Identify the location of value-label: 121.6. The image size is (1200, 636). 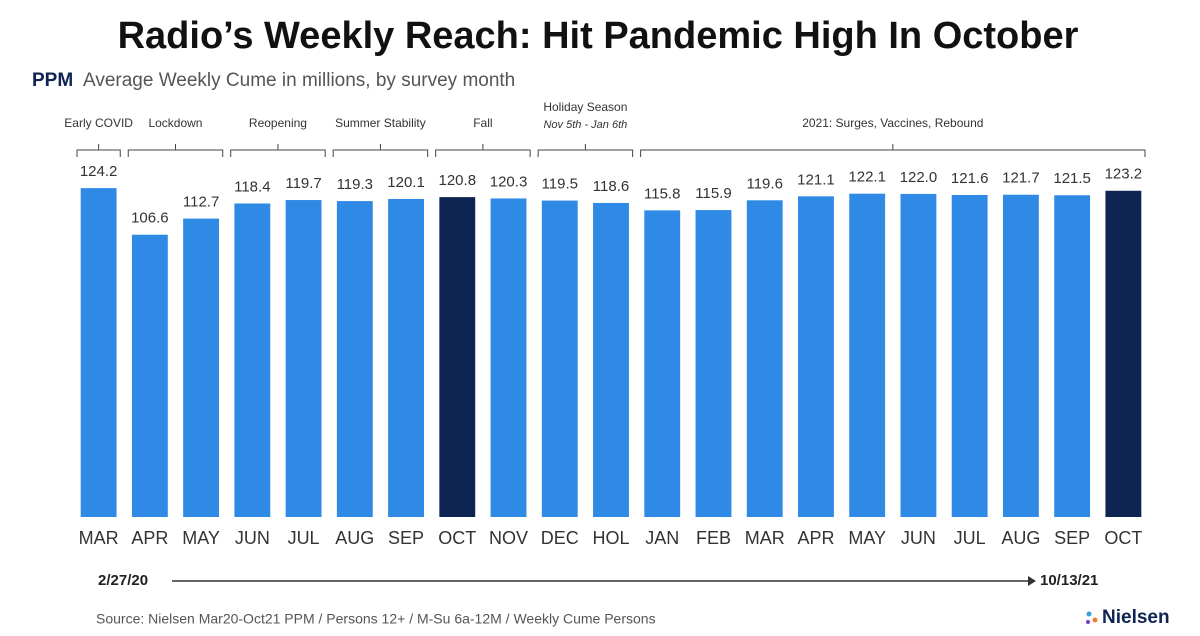
(970, 178).